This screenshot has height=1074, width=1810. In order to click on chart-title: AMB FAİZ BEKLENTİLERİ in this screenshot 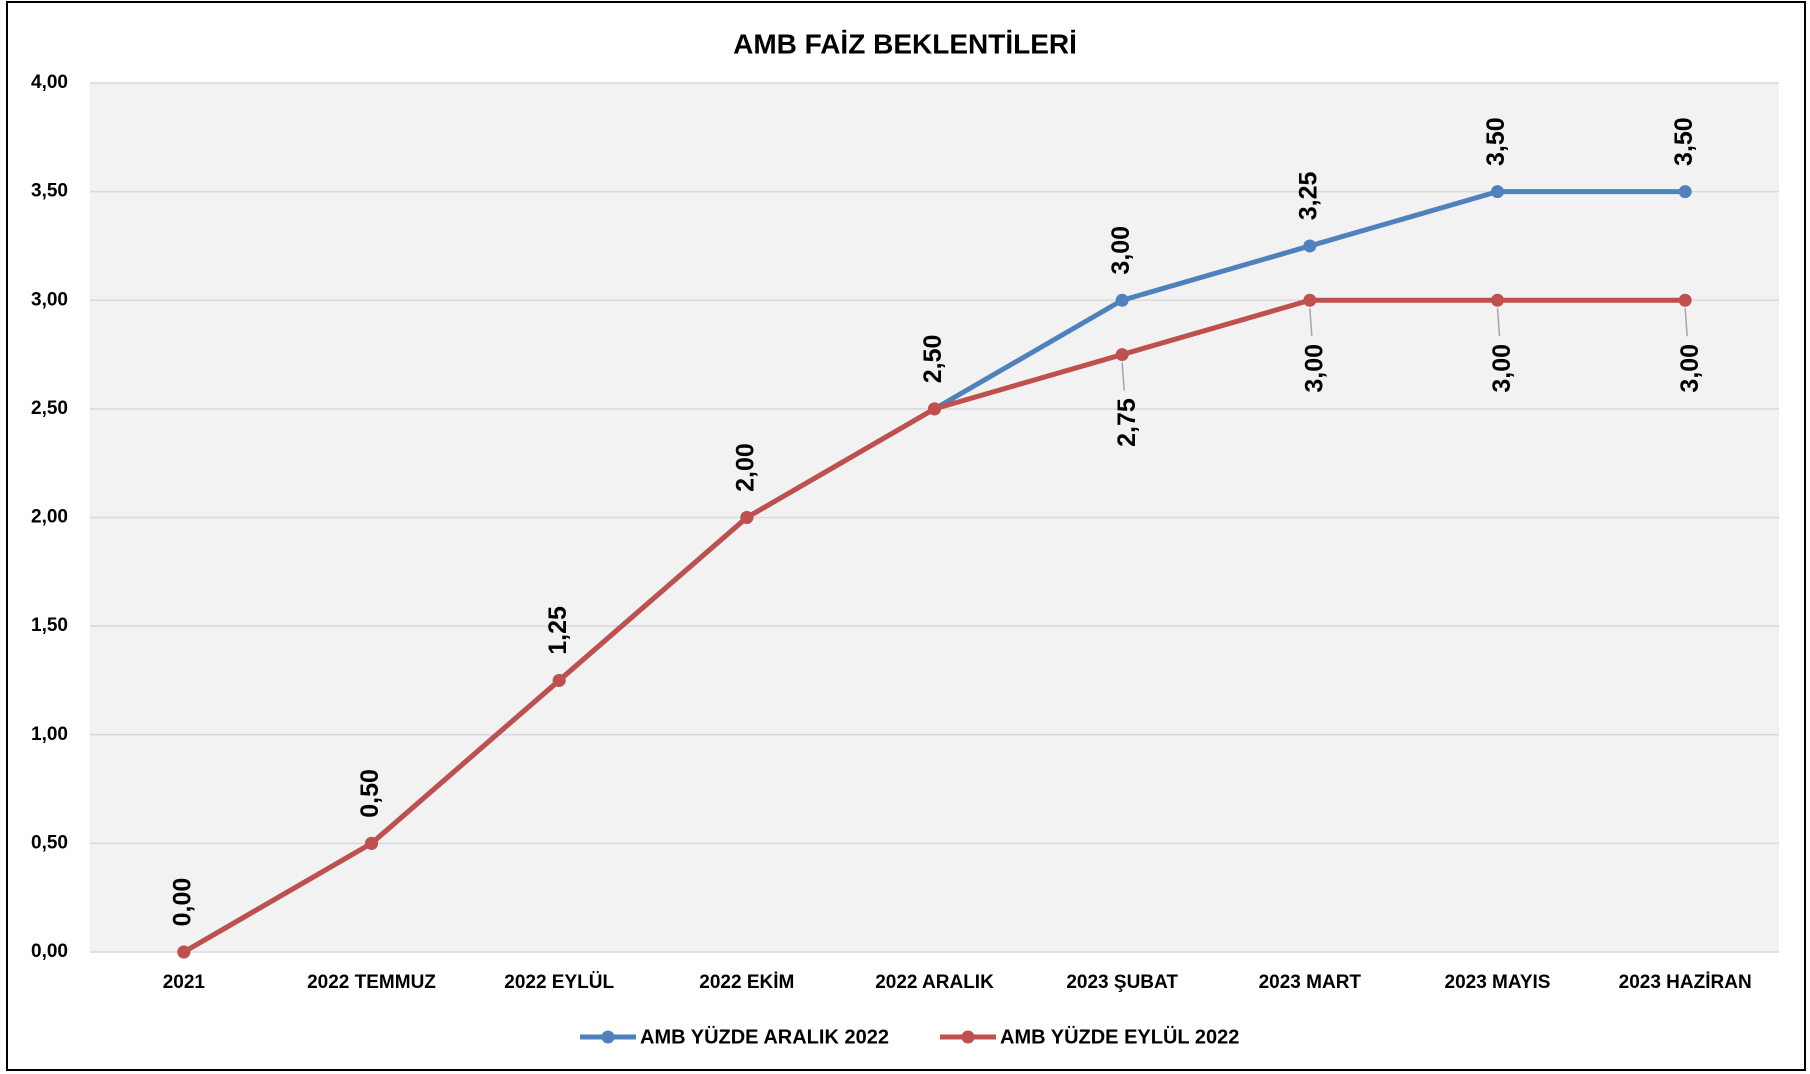, I will do `click(905, 43)`.